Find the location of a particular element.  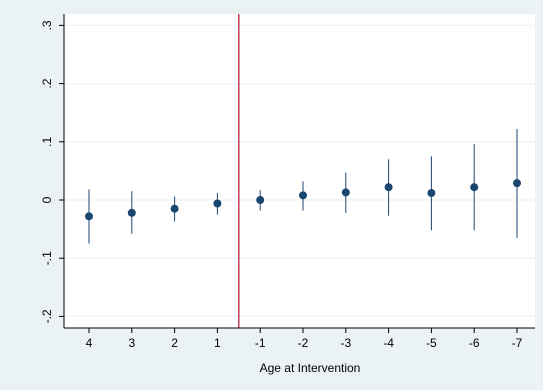

x-tick-label: 2 is located at coordinates (174, 343).